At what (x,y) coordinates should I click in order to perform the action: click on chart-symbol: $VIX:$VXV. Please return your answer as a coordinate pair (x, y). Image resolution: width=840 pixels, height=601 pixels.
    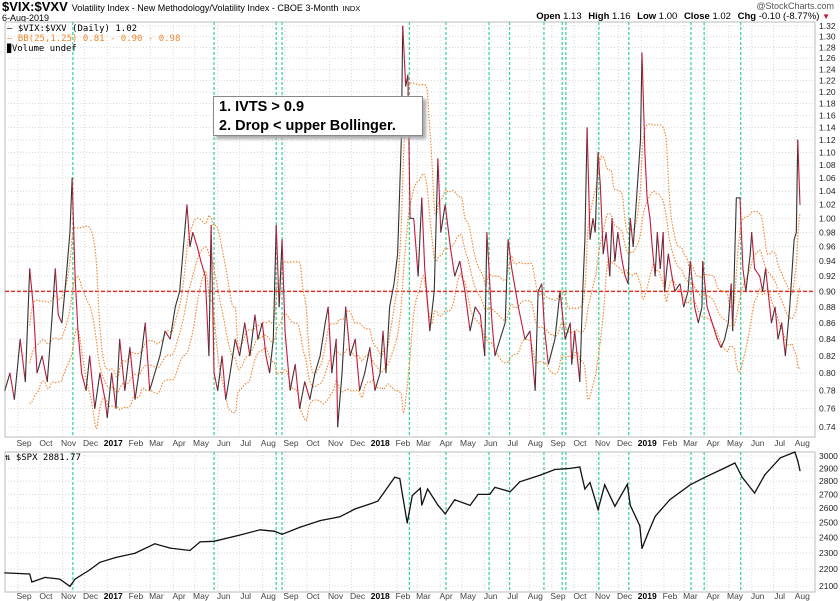
    Looking at the image, I should click on (35, 7).